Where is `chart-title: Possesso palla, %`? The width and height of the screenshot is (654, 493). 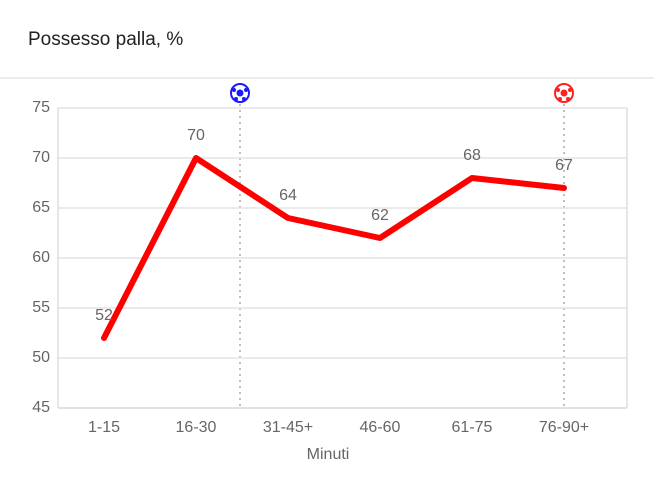 chart-title: Possesso palla, % is located at coordinates (105, 39).